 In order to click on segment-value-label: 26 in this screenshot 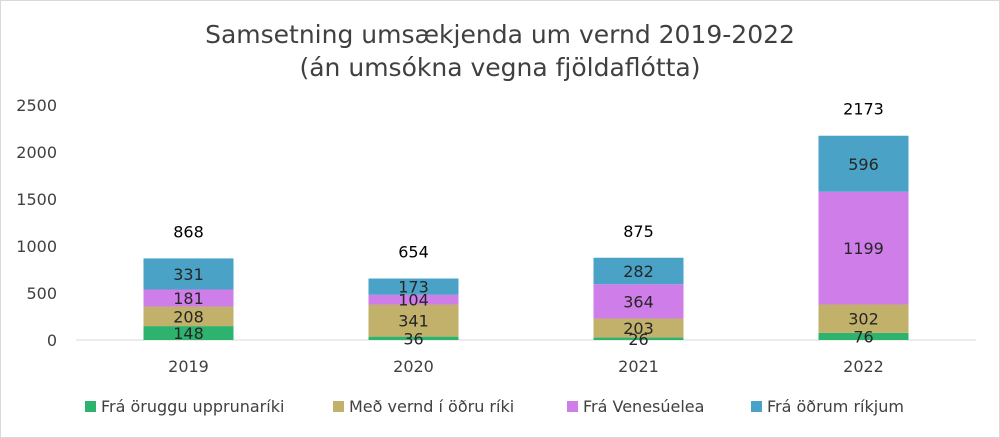, I will do `click(638, 339)`.